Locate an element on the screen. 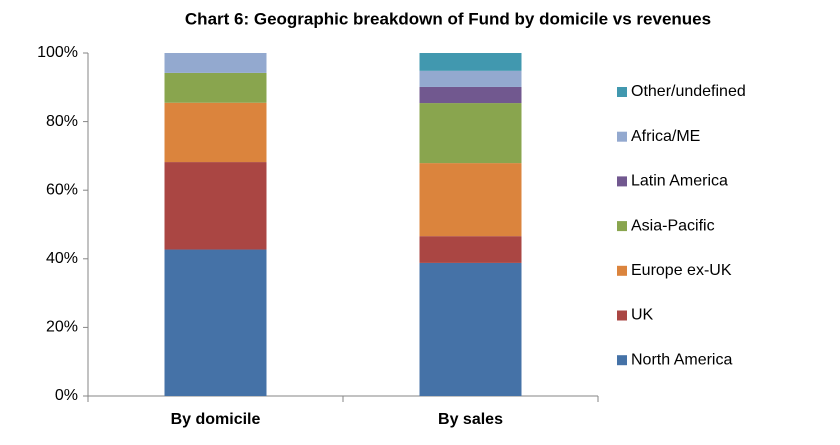  y-tick-label: 100% is located at coordinates (57, 52).